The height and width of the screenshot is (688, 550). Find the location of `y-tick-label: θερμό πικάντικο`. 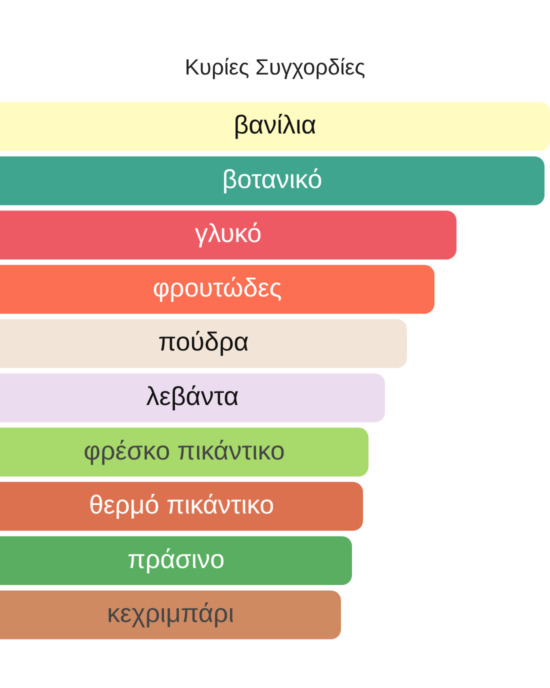

y-tick-label: θερμό πικάντικο is located at coordinates (181, 505).